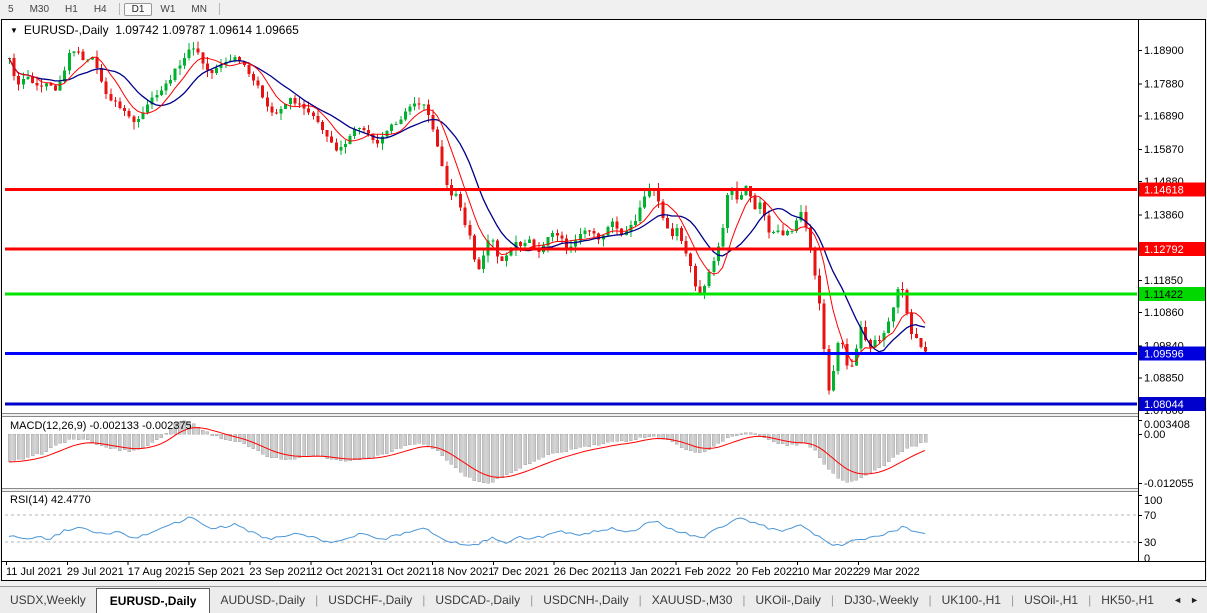 Image resolution: width=1207 pixels, height=613 pixels. I want to click on tab-dj30-weekly: DJ30-,Weekly, so click(881, 600).